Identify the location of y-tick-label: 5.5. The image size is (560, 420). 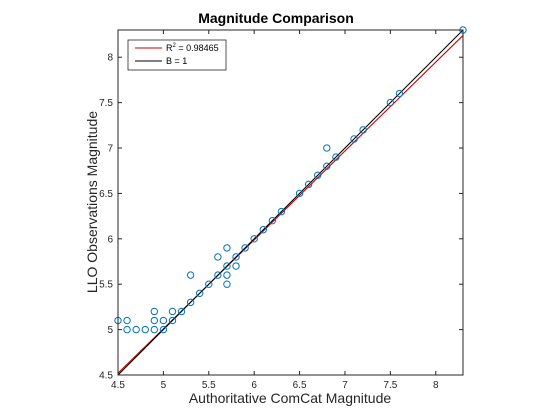
(106, 285).